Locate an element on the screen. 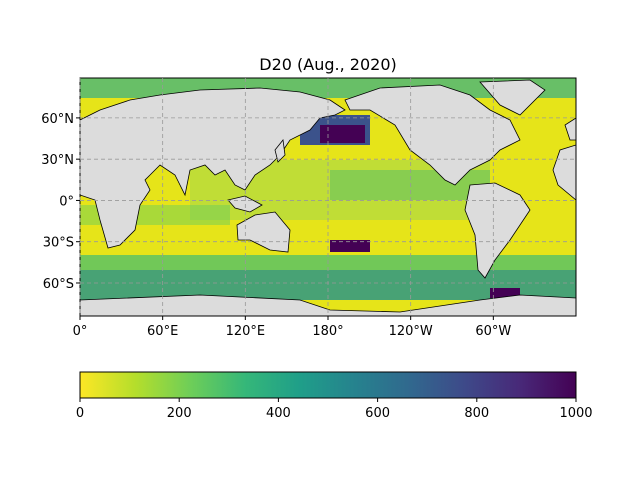 This screenshot has height=484, width=640. colorbar is located at coordinates (328, 385).